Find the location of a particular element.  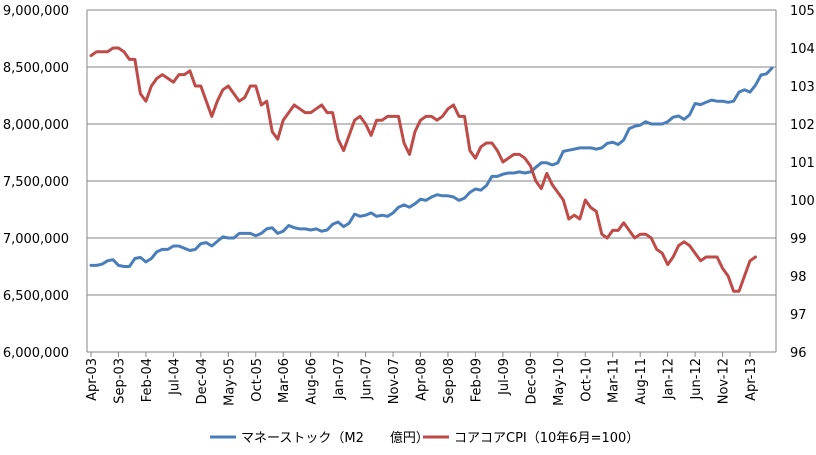

x-tick-label: May-10 is located at coordinates (559, 382).